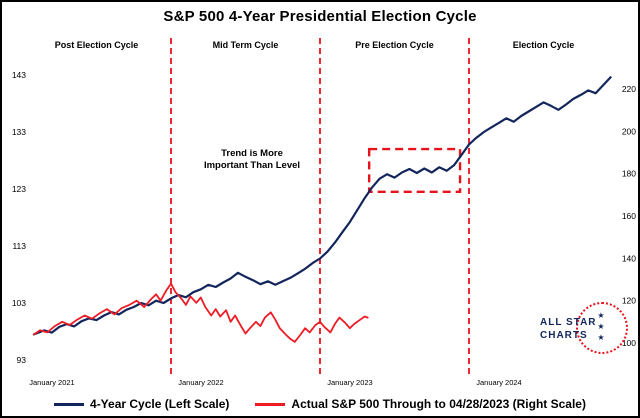  What do you see at coordinates (498, 382) in the screenshot?
I see `x-axis-label: January 2024` at bounding box center [498, 382].